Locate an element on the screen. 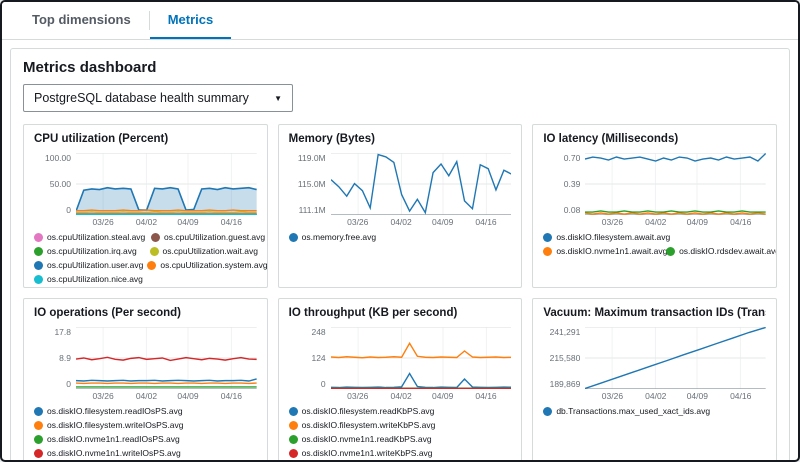 The width and height of the screenshot is (800, 462). y-tick-label: 111.1M is located at coordinates (312, 210).